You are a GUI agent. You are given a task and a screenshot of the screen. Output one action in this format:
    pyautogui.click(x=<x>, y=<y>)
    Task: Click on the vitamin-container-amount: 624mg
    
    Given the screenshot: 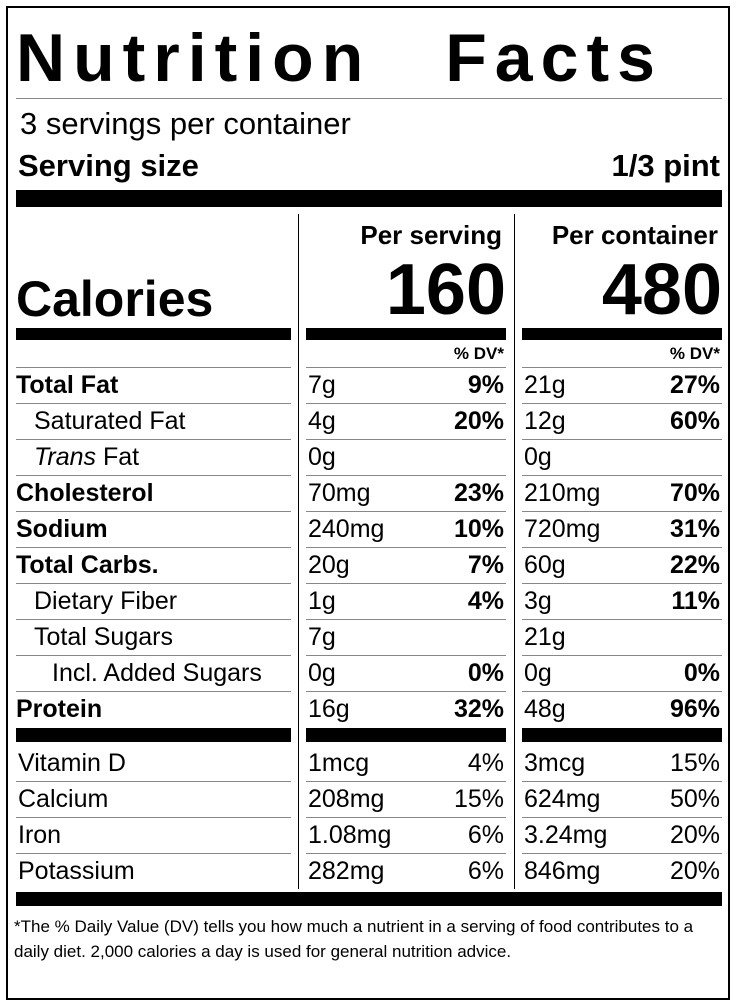 What is the action you would take?
    pyautogui.click(x=562, y=799)
    